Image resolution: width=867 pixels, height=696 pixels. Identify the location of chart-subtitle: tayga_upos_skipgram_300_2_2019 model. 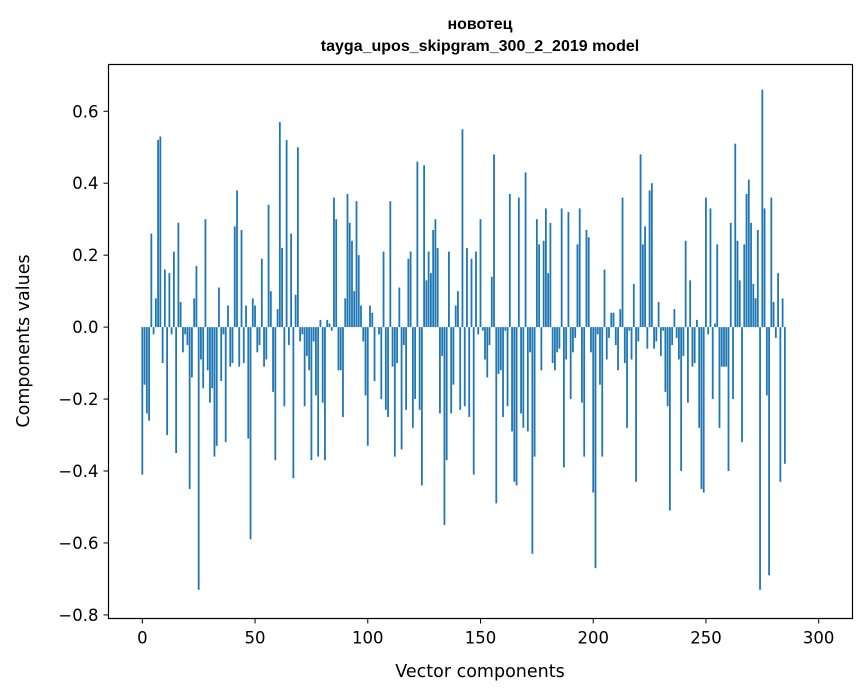
(480, 46).